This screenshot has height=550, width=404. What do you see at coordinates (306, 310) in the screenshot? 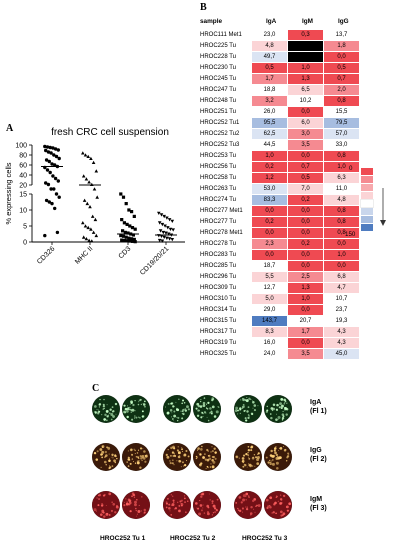
I see `cell-igm: 0,0` at bounding box center [306, 310].